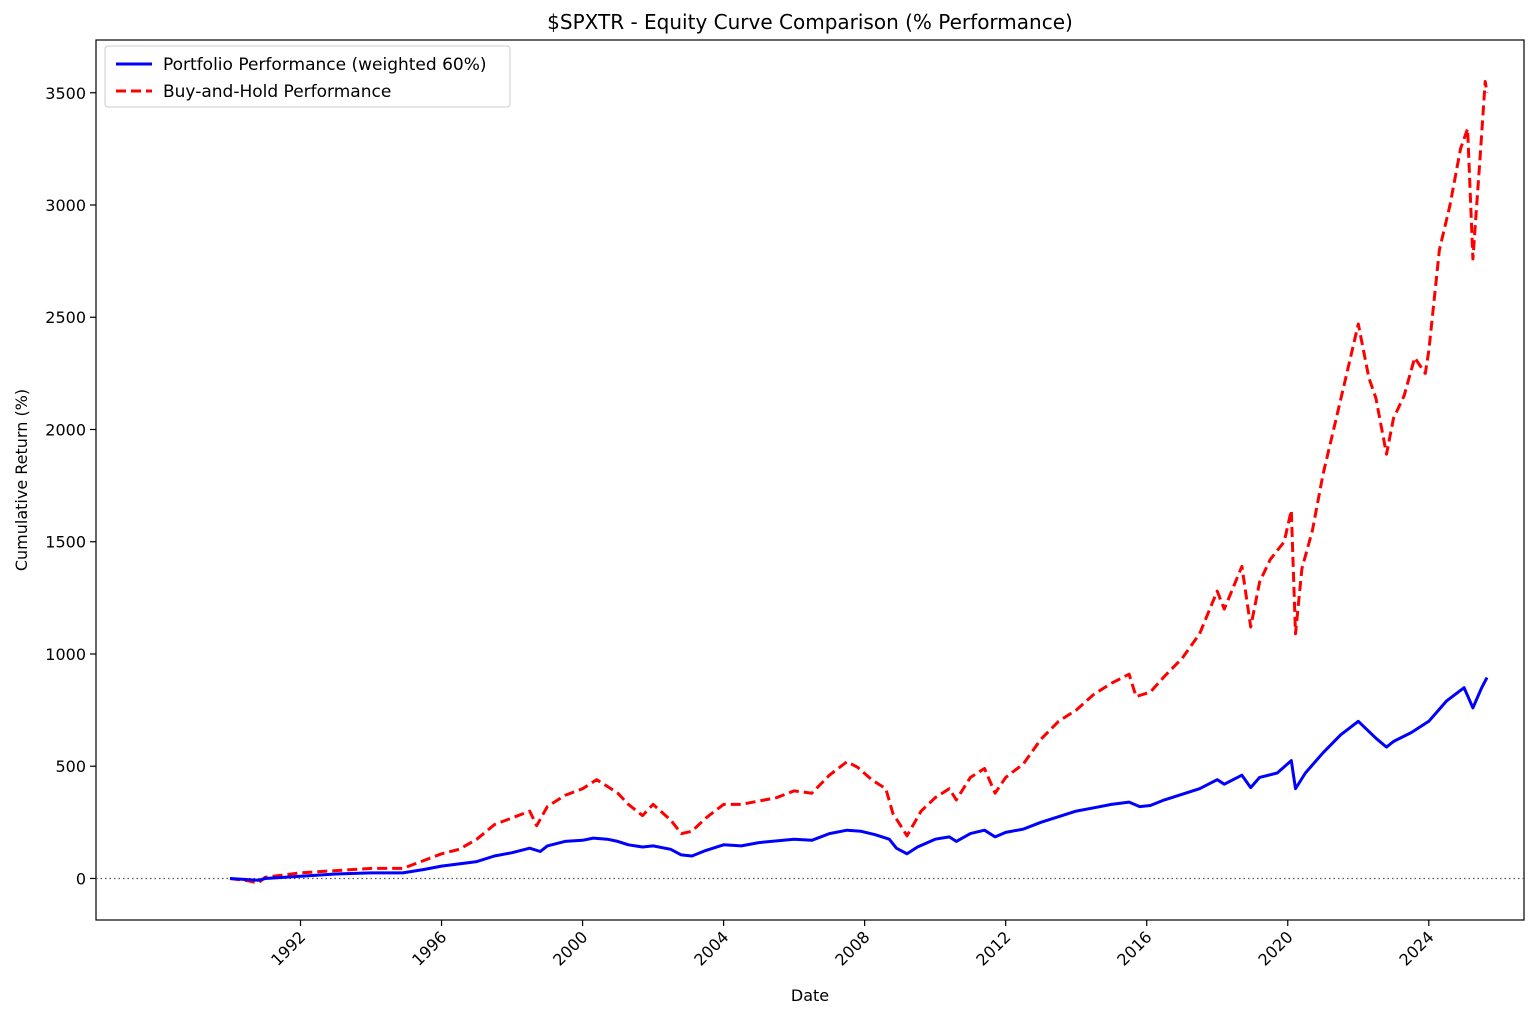  Describe the element at coordinates (65, 205) in the screenshot. I see `y-tick-label: 3000` at that location.